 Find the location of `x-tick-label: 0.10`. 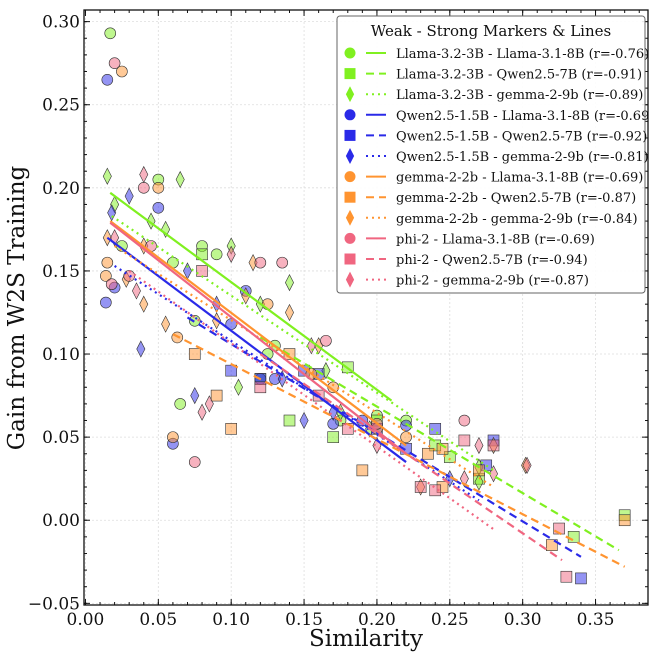

x-tick-label: 0.10 is located at coordinates (231, 620).